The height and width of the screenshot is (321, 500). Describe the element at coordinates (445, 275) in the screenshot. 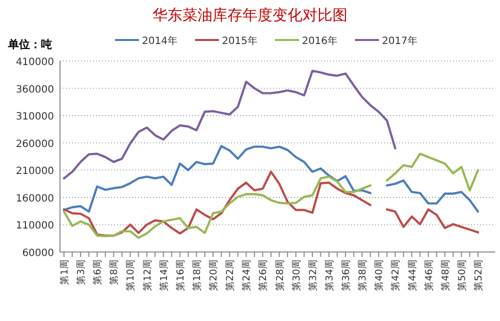

I see `x-tick-label: 第48周` at that location.